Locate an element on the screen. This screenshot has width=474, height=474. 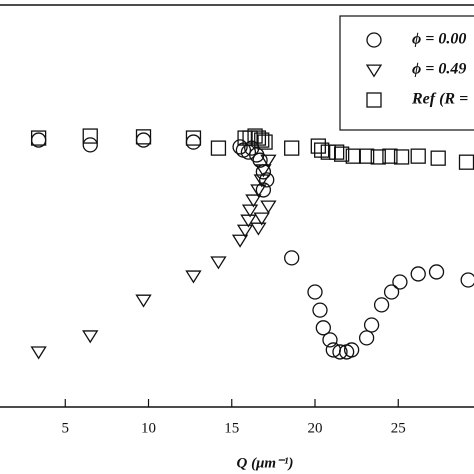
legend-label: ϕ = 0.00 is located at coordinates (439, 39).